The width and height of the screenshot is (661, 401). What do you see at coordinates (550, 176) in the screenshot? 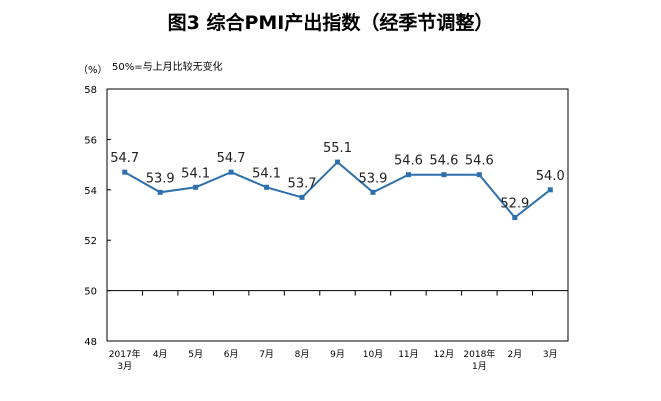
I see `data-label: 54.0` at bounding box center [550, 176].